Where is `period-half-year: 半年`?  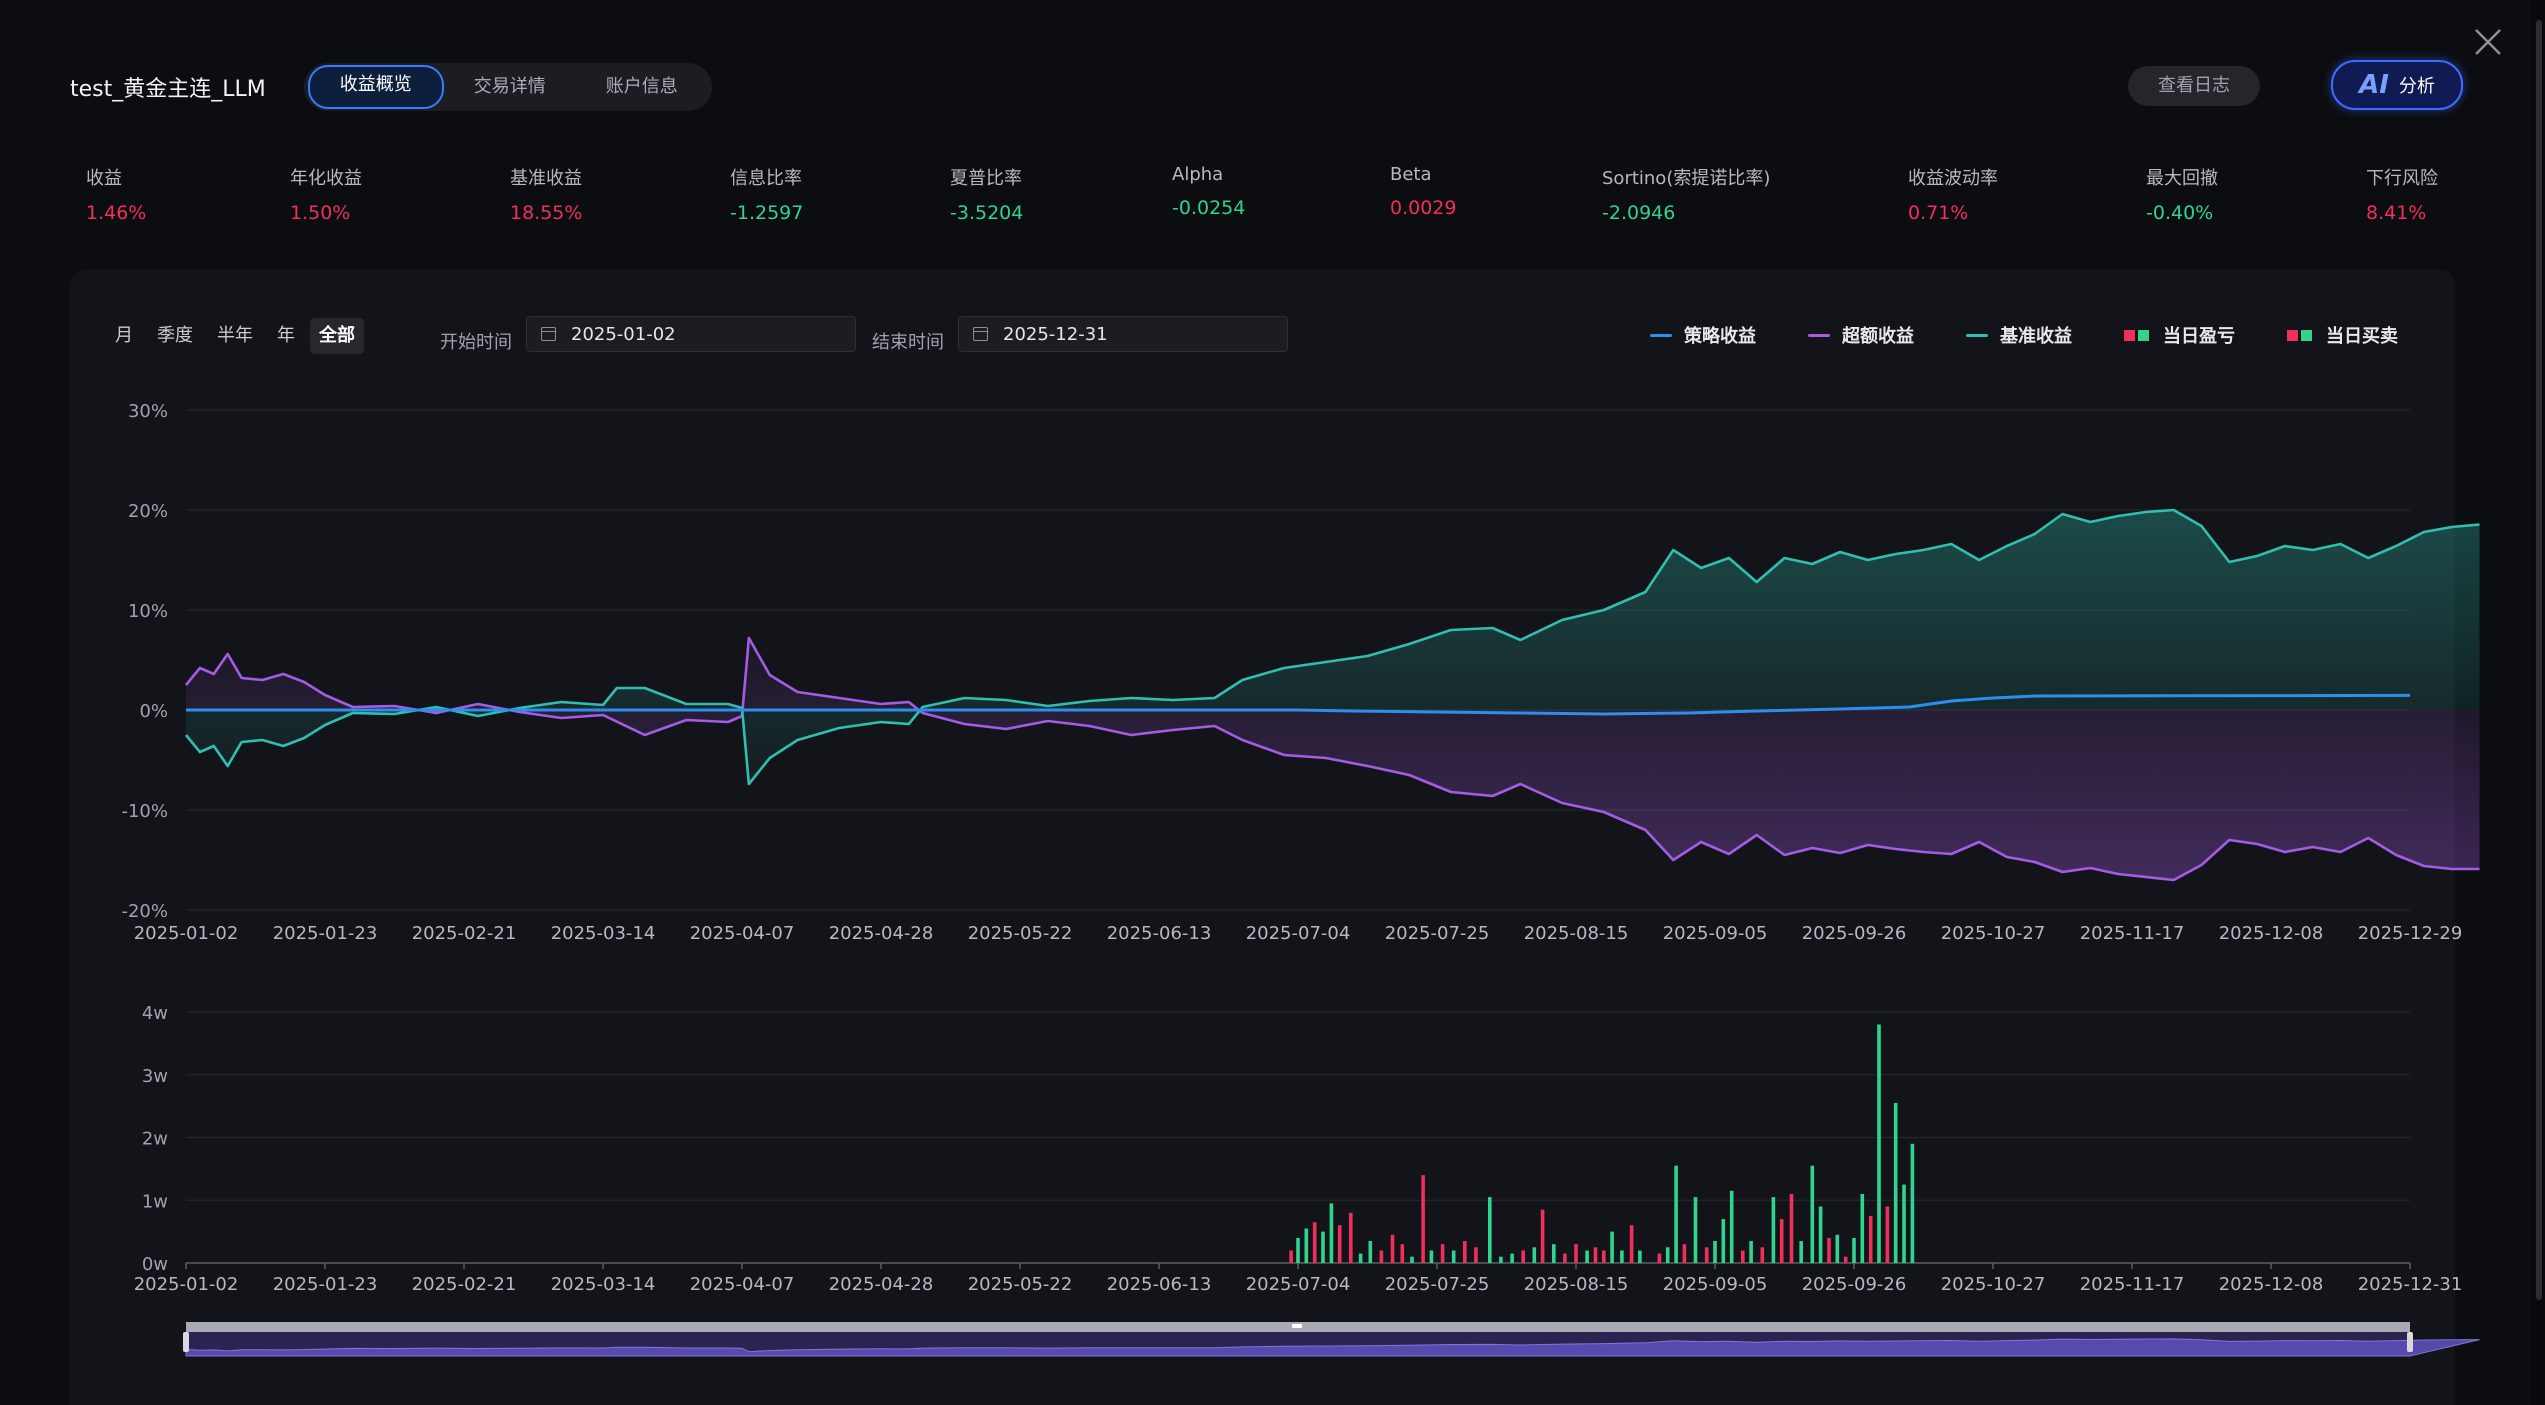
period-half-year: 半年 is located at coordinates (235, 335).